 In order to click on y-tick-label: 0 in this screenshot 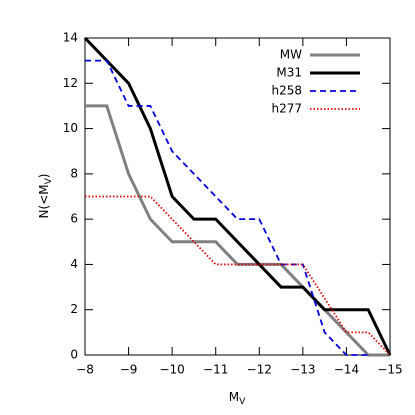, I will do `click(74, 355)`.